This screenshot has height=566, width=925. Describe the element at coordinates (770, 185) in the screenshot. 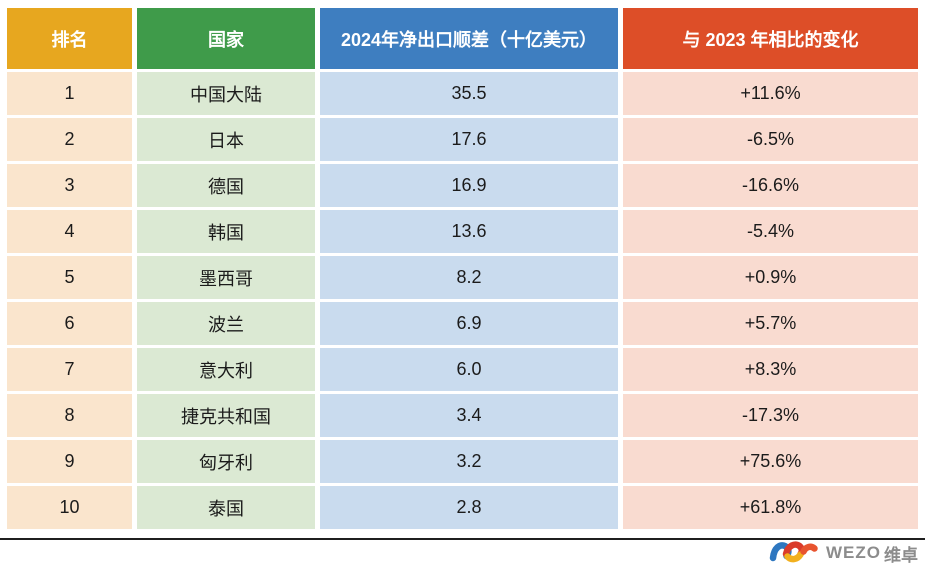

I see `change-cell: -16.6%` at that location.